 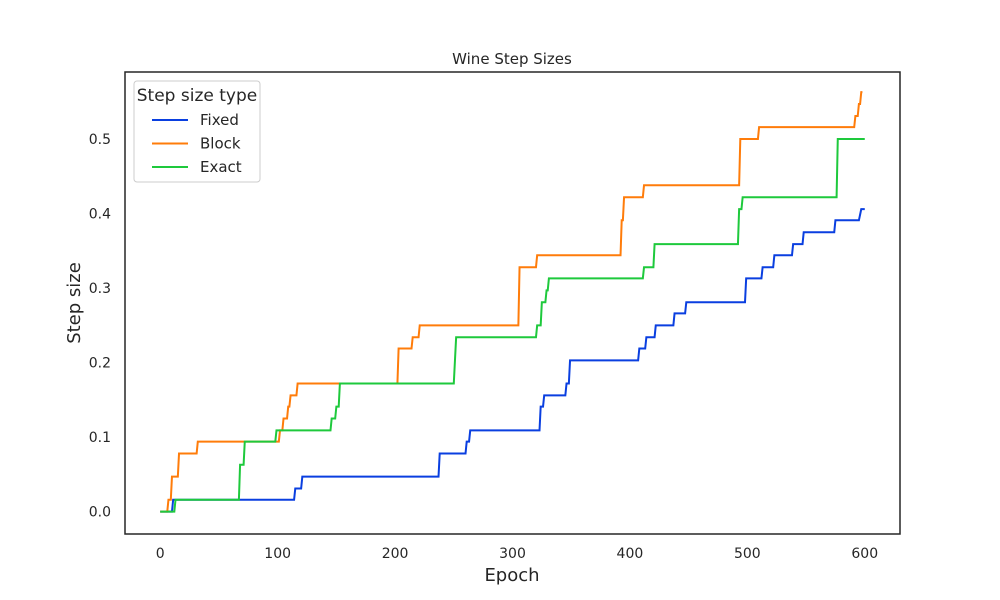 What do you see at coordinates (395, 554) in the screenshot?
I see `x-tick-label: 200` at bounding box center [395, 554].